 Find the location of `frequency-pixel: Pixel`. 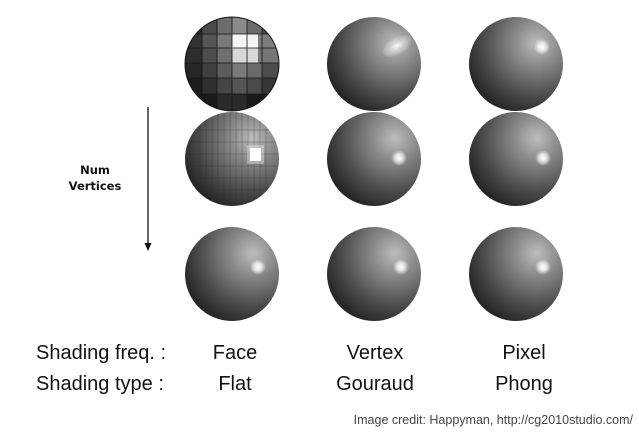

frequency-pixel: Pixel is located at coordinates (524, 353).